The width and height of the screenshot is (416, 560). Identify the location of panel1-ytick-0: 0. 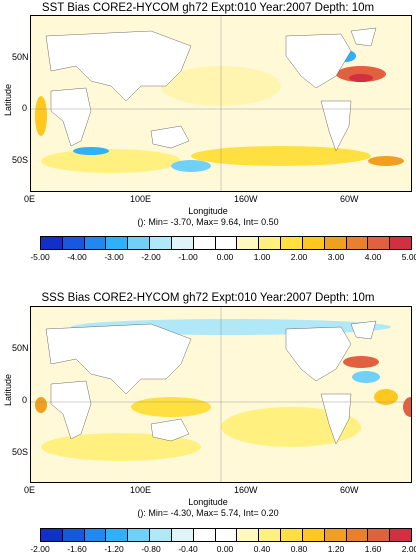
(25, 108).